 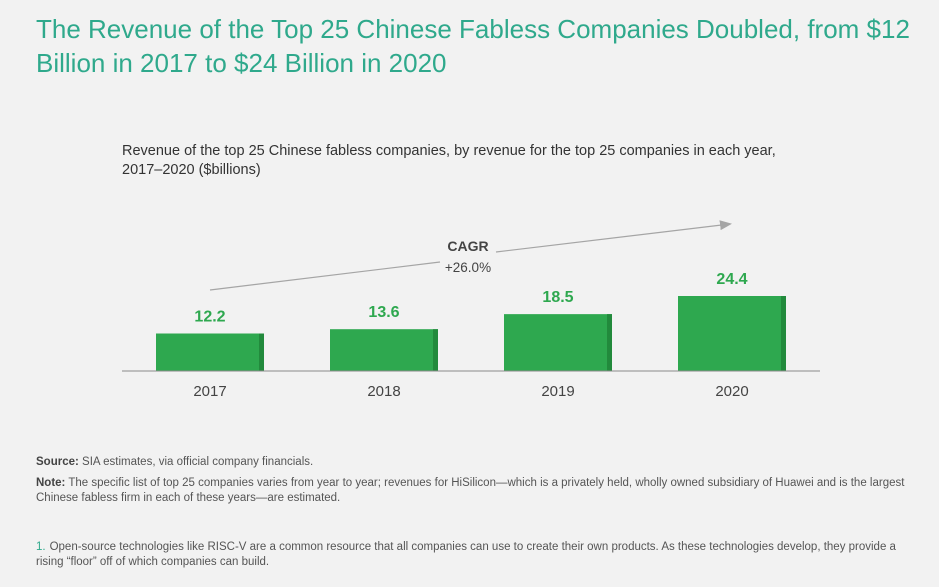 I want to click on bar-edge-2018, so click(x=435, y=350).